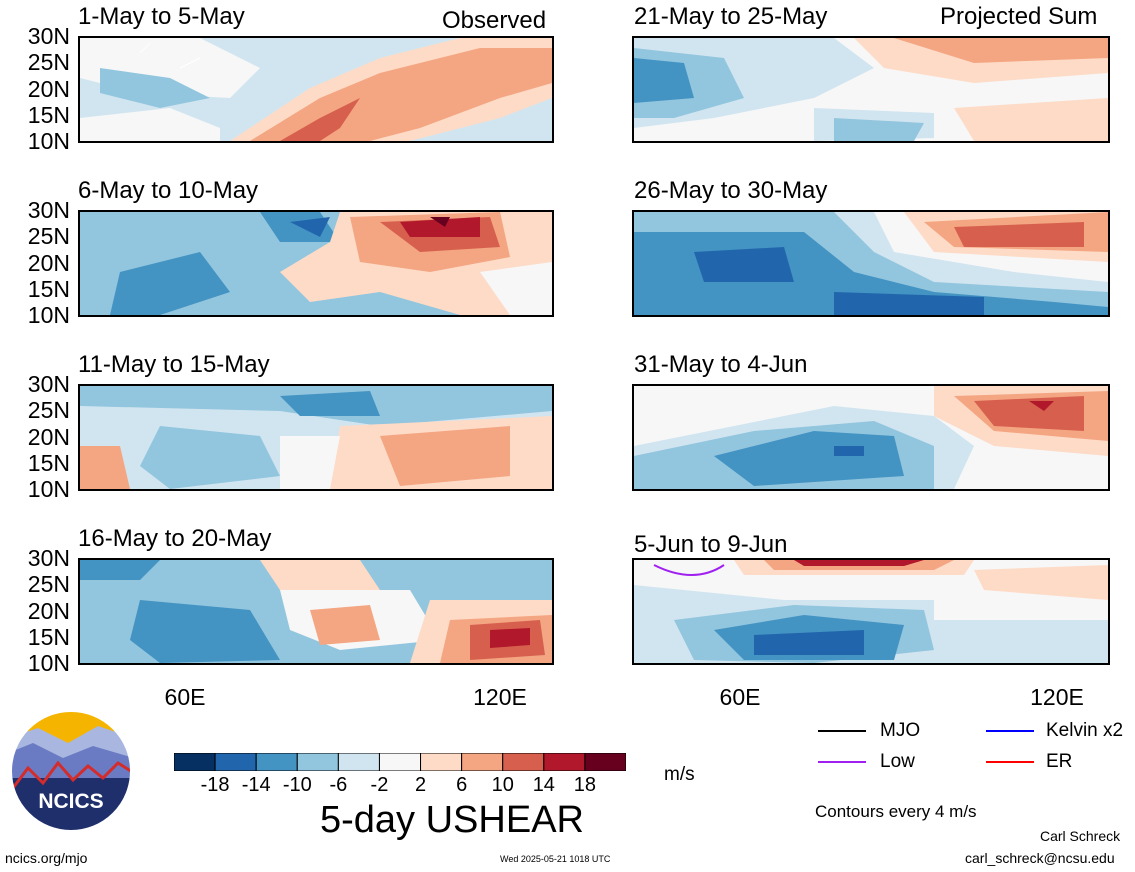 Image resolution: width=1135 pixels, height=872 pixels. I want to click on ncics-logo: NCICS, so click(71, 771).